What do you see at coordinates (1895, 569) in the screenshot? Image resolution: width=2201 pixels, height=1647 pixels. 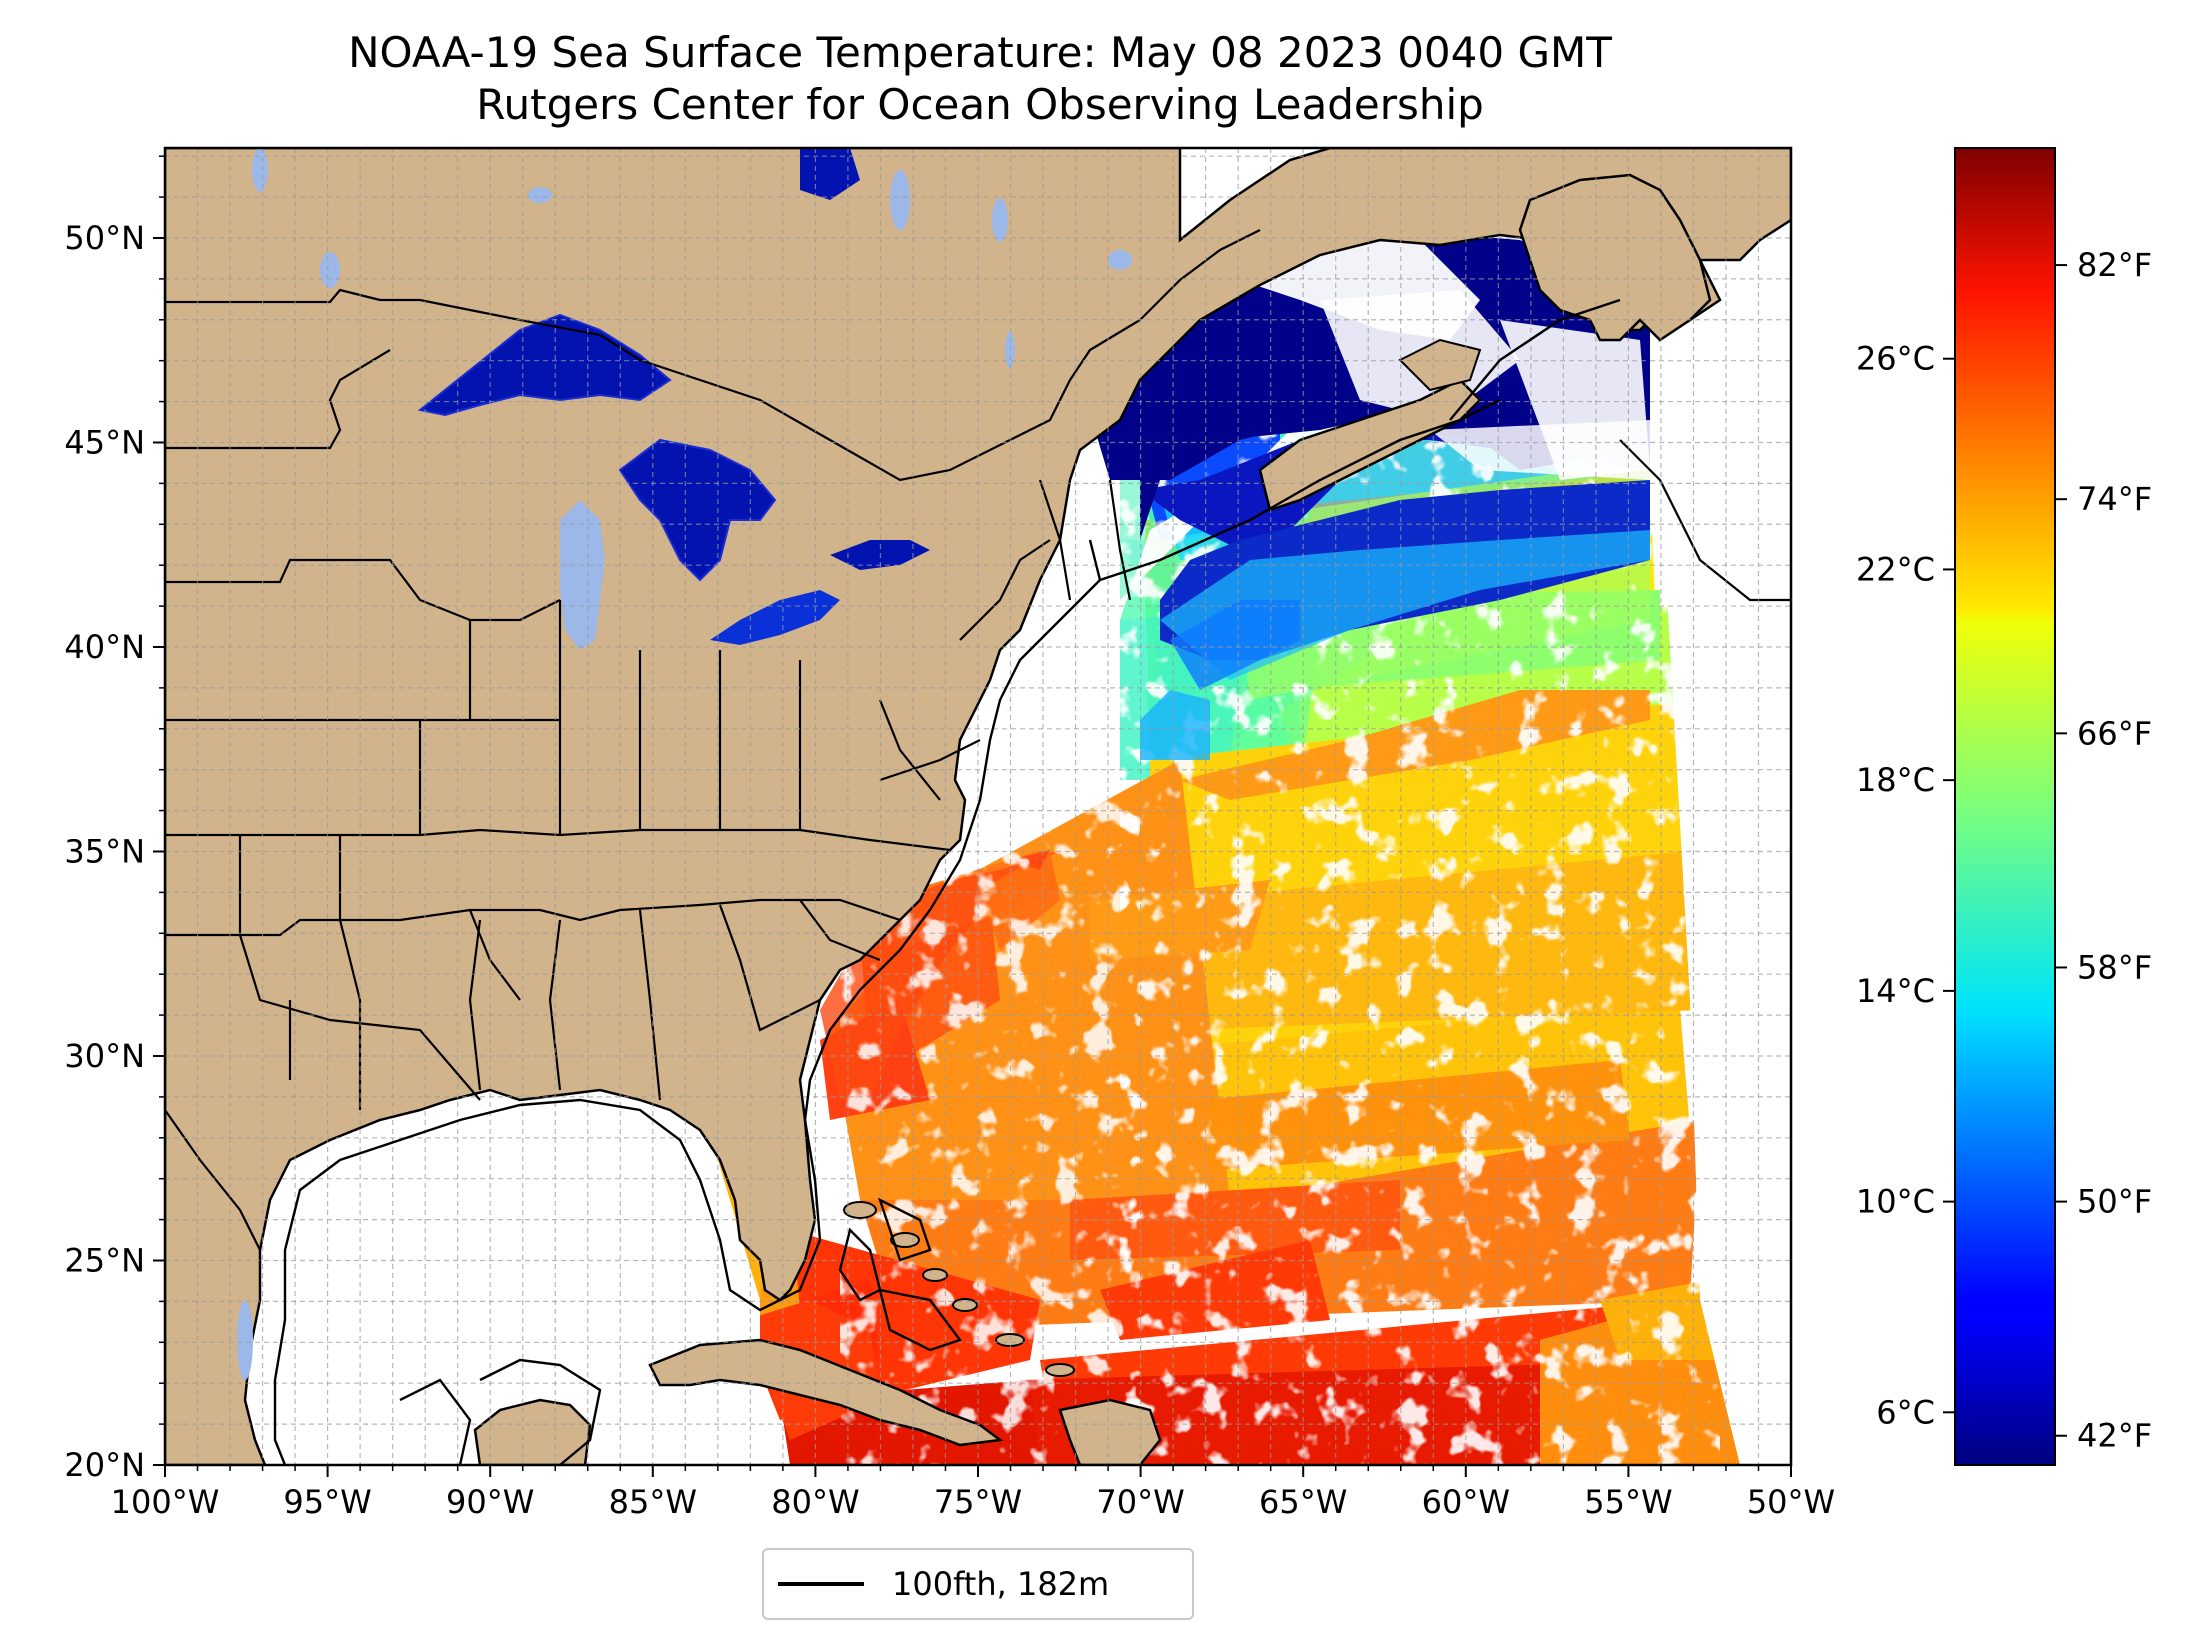 I see `celsius-tick-label: 22°C` at bounding box center [1895, 569].